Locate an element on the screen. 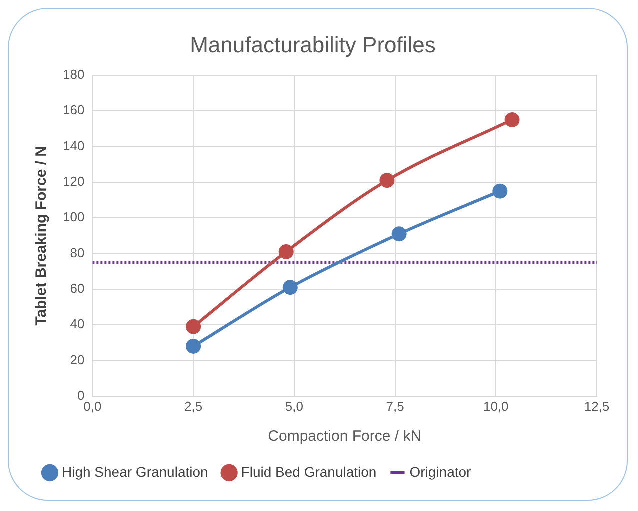 This screenshot has width=638, height=511. y-tick-label: 160 is located at coordinates (73, 110).